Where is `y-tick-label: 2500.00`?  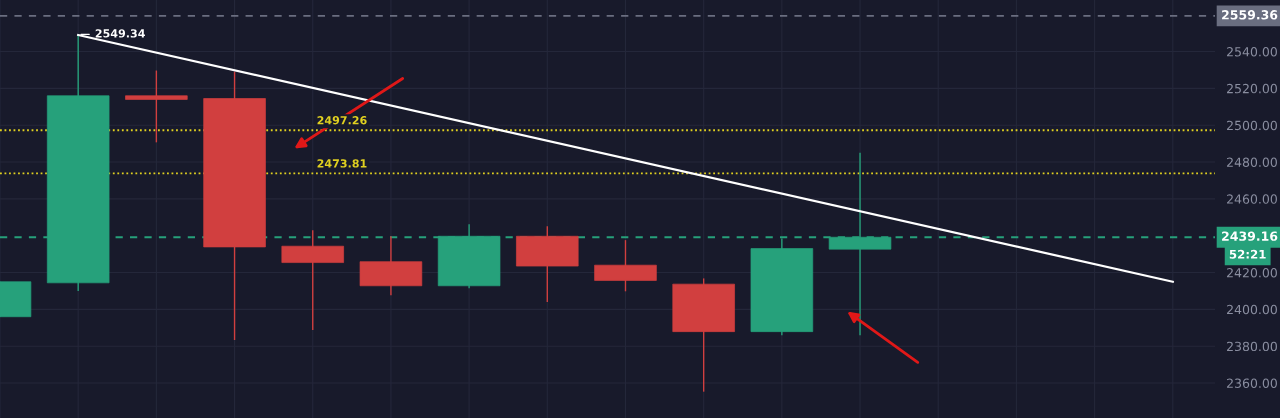
y-tick-label: 2500.00 is located at coordinates (1252, 125).